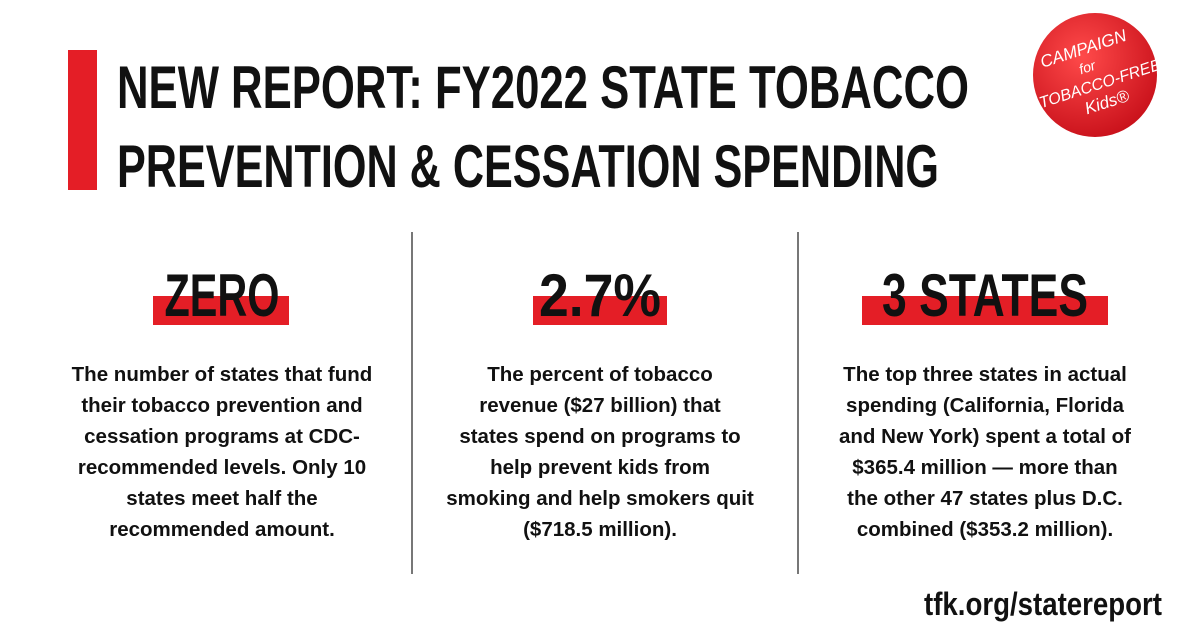 The image size is (1200, 630). I want to click on stat-body-line: ($718.5 million)., so click(600, 529).